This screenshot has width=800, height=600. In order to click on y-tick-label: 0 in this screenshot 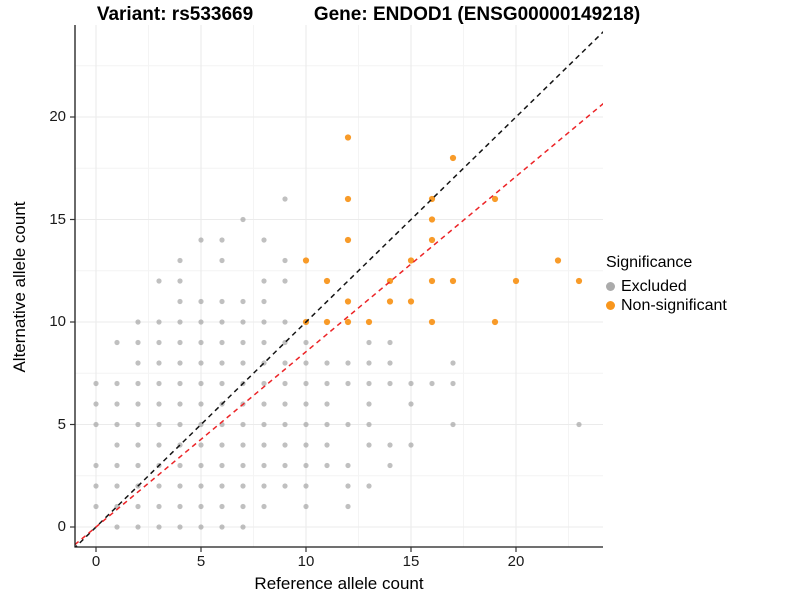, I will do `click(61, 526)`.